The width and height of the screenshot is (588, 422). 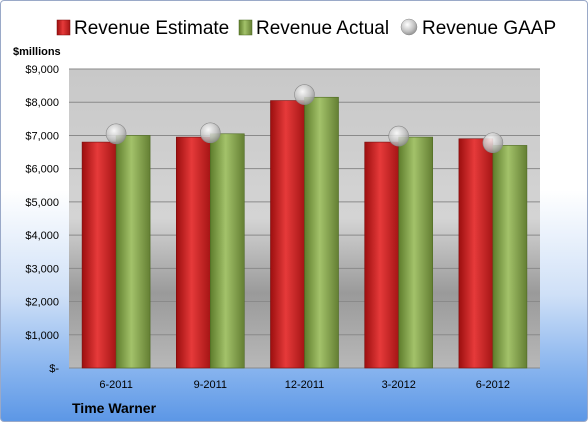 I want to click on x-tick-label: 9-2011, so click(x=210, y=385).